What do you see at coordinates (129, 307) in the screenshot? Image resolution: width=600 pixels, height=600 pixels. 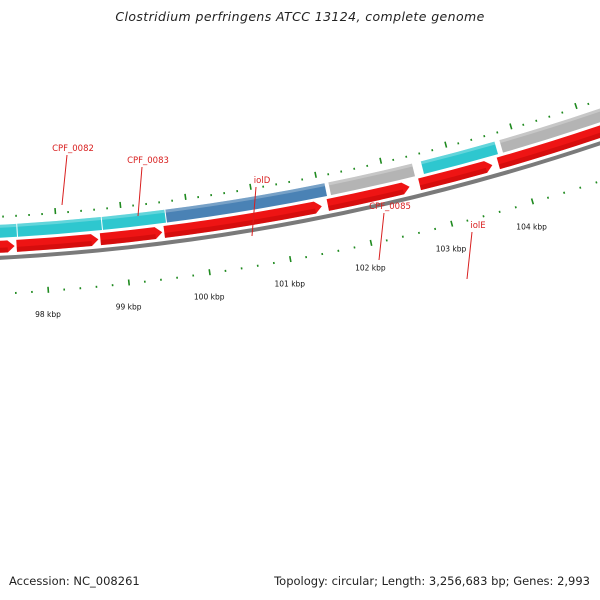 I see `kbp-label: 99 kbp` at bounding box center [129, 307].